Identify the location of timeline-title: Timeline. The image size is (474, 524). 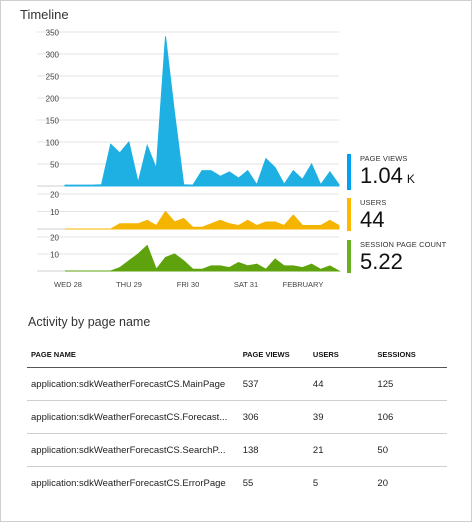
(44, 14).